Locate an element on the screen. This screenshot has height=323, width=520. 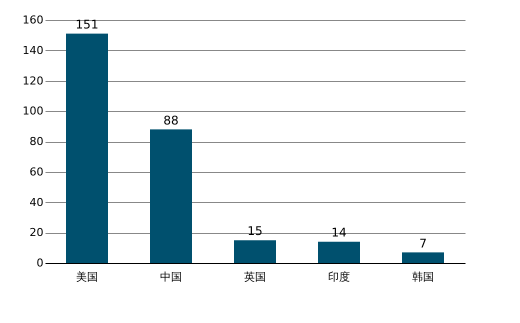
x-tick-label: 印度 is located at coordinates (339, 277).